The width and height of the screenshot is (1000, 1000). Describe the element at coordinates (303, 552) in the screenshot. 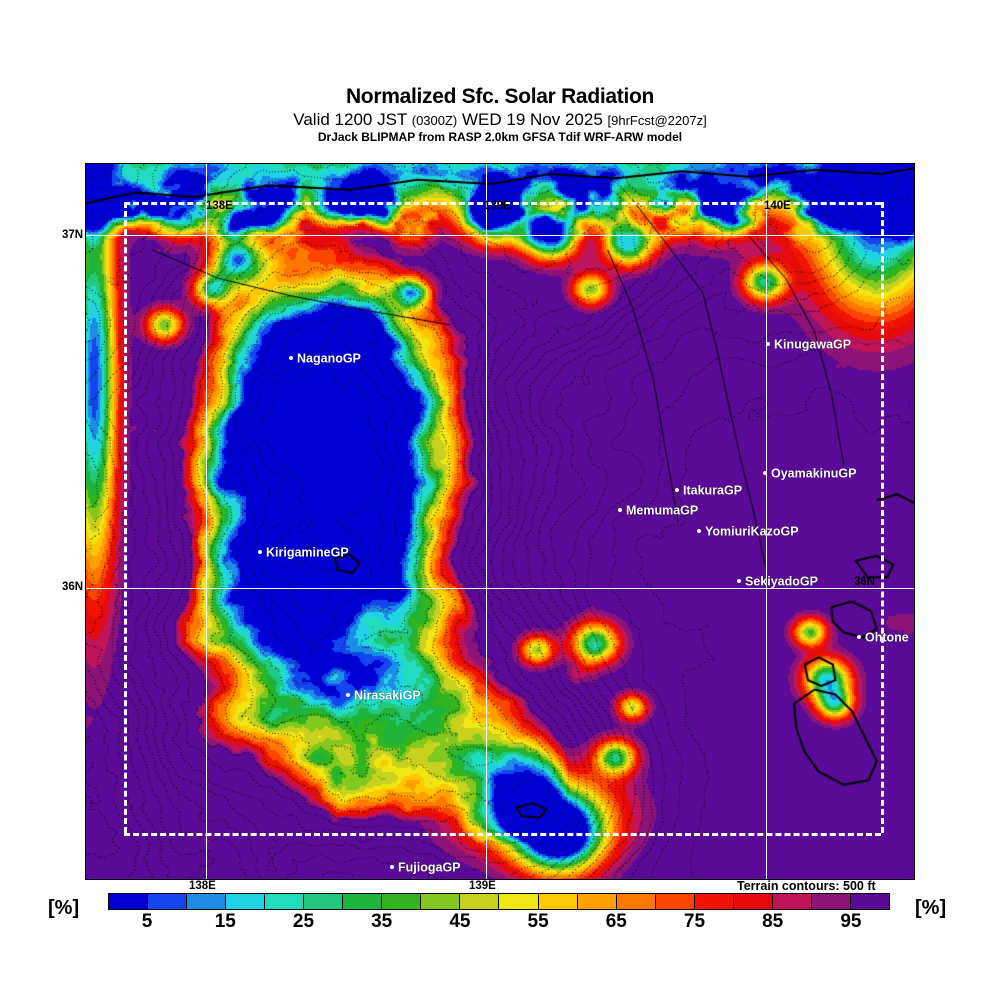

I see `station-marker: KirigamineGP` at that location.